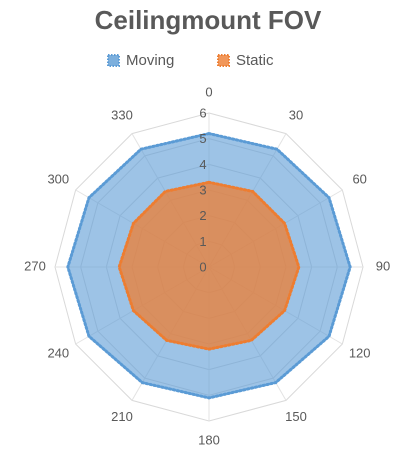 This screenshot has width=400, height=453. I want to click on category-label: 240, so click(58, 352).